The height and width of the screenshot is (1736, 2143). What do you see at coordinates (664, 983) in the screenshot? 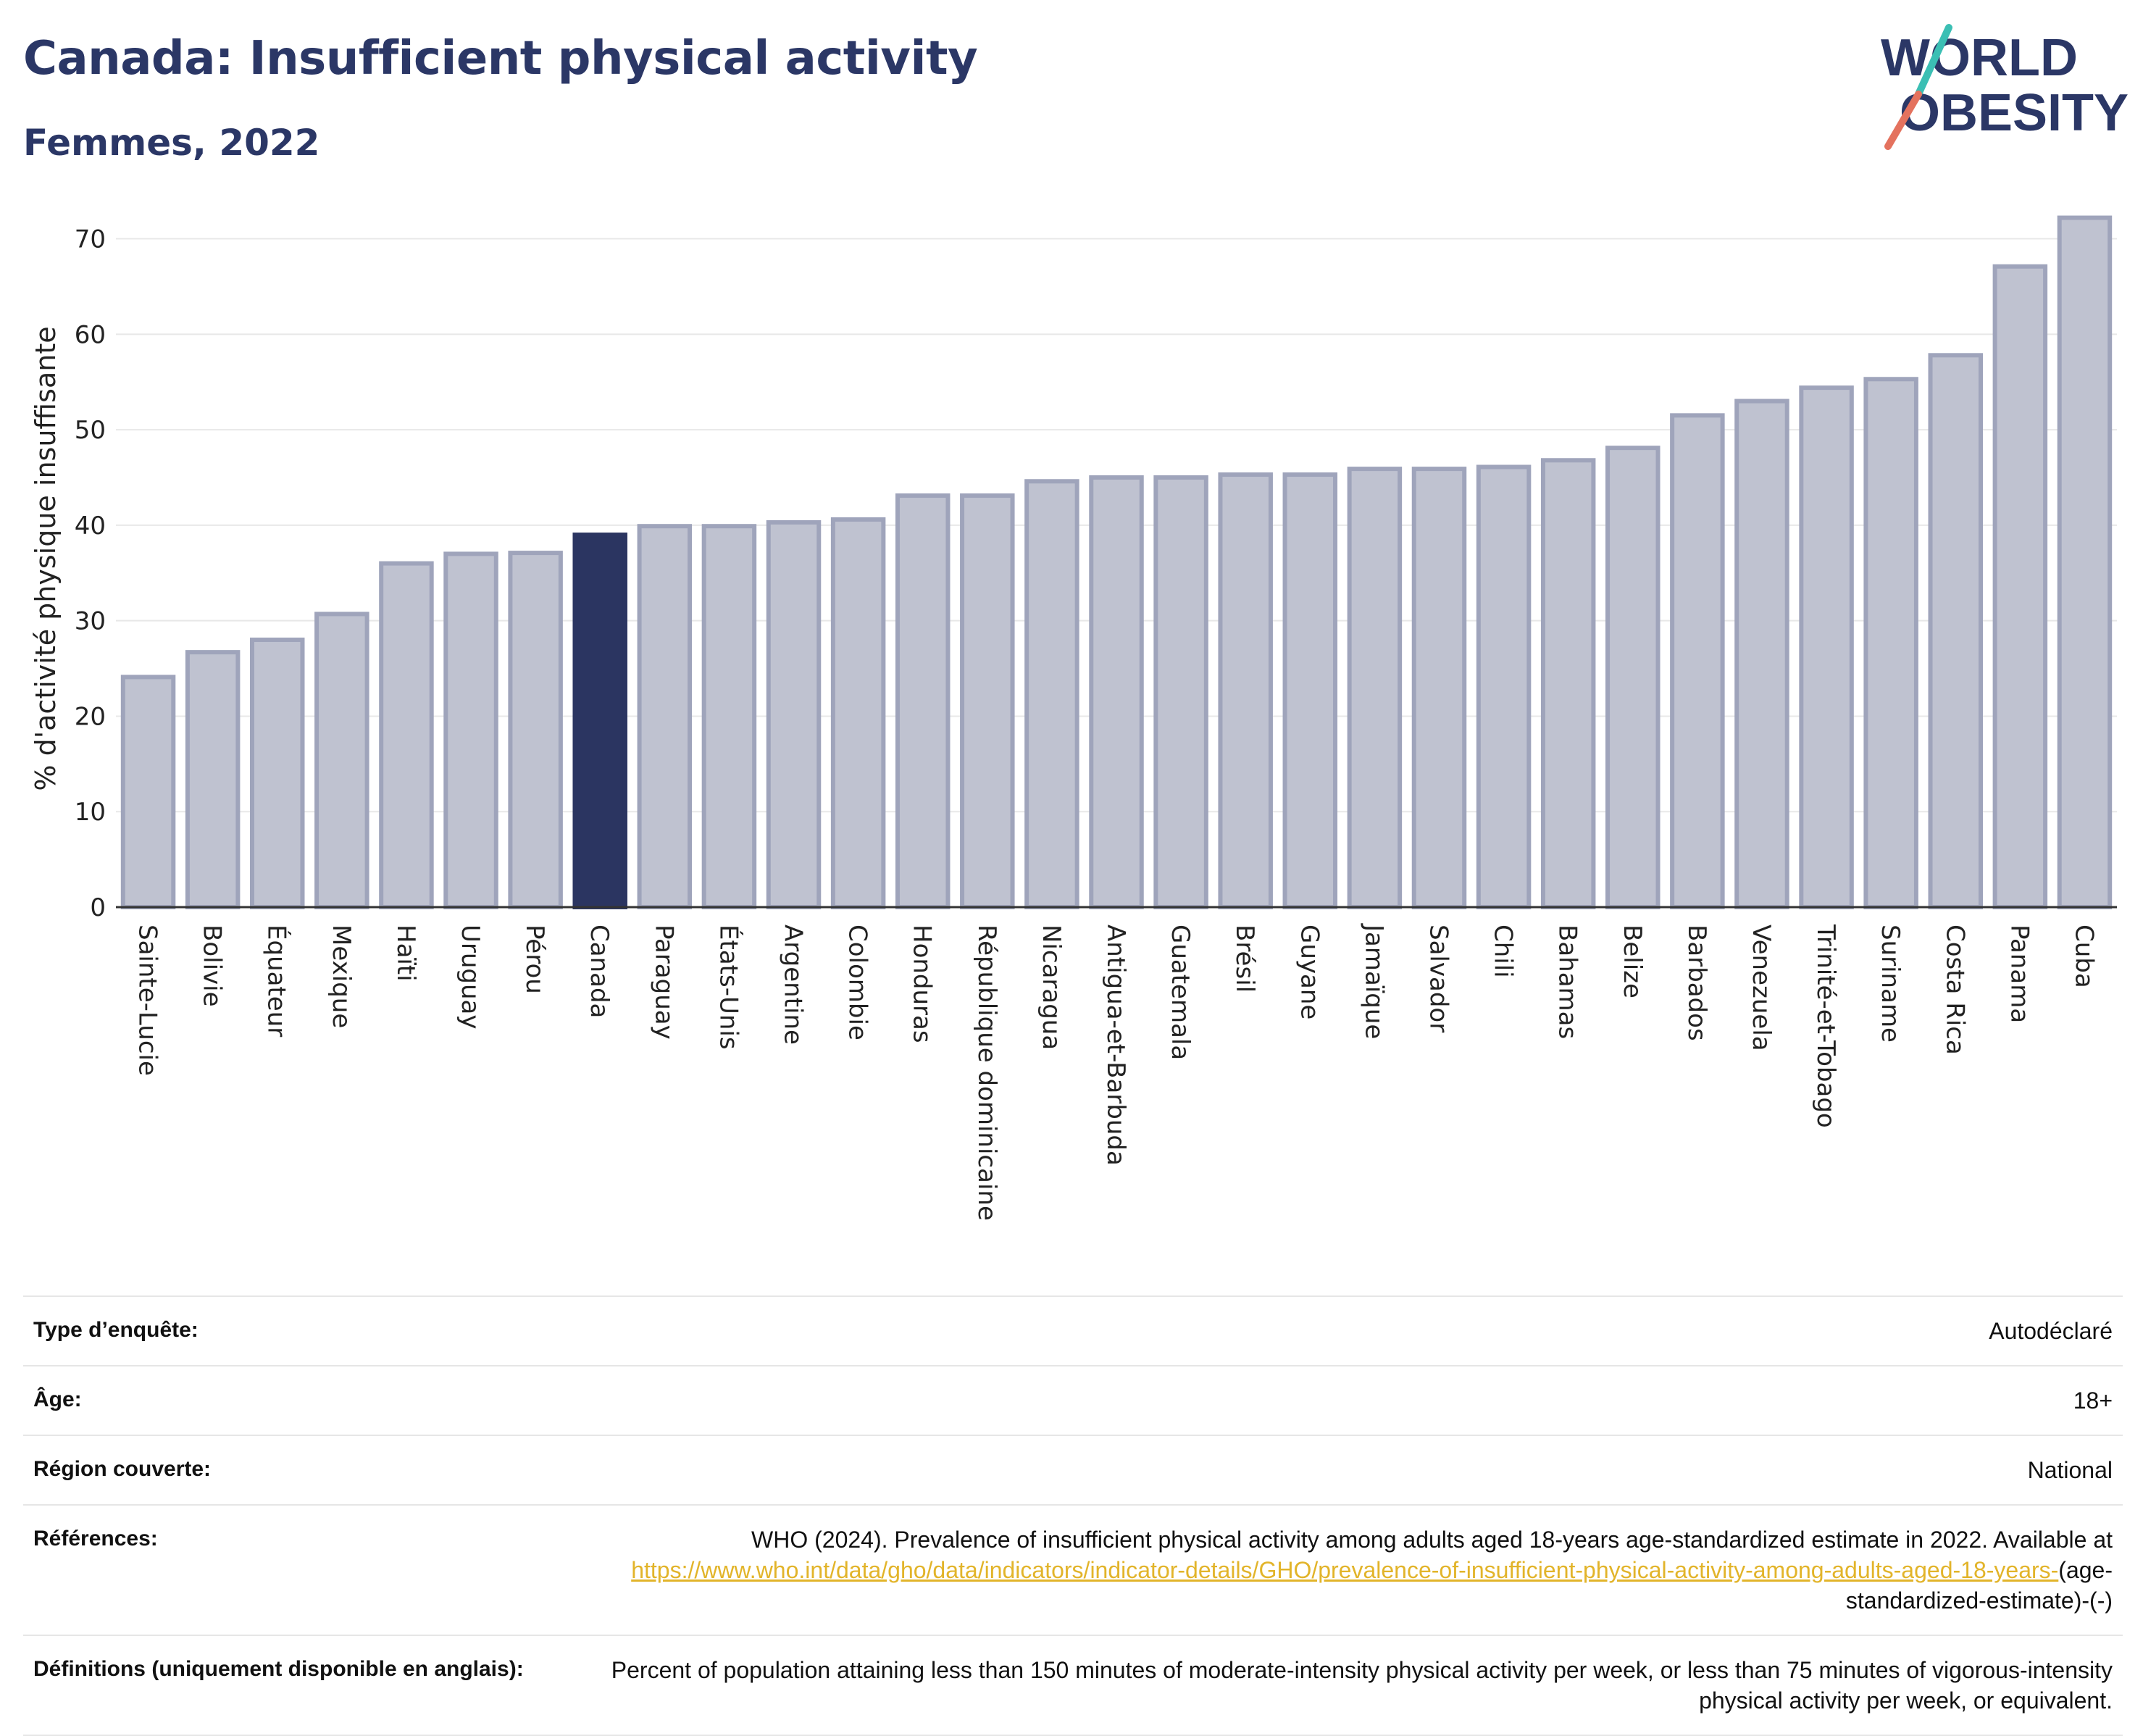
I see `x-tick-label: Paraguay` at bounding box center [664, 983].